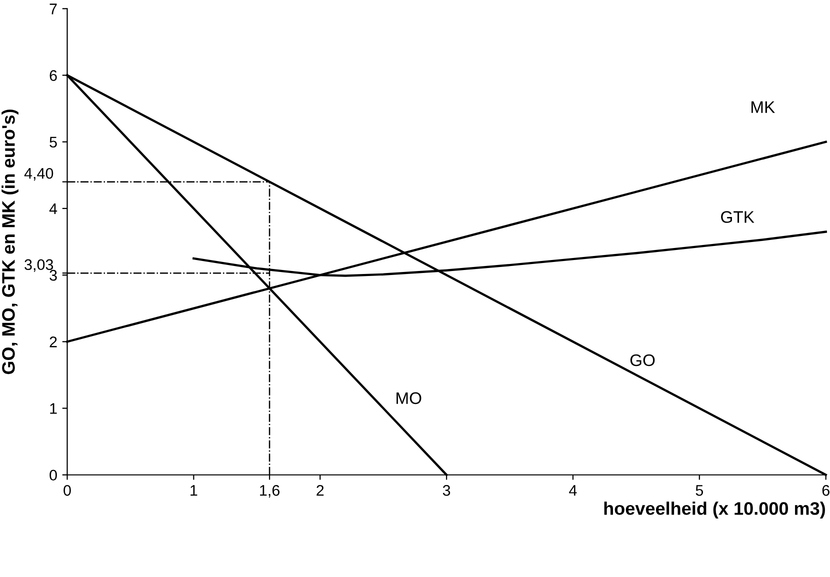  What do you see at coordinates (67, 490) in the screenshot?
I see `x-tick-label: 0` at bounding box center [67, 490].